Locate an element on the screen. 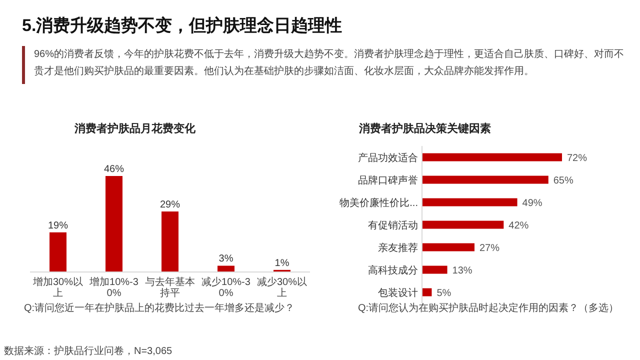 The image size is (640, 360). x-tick-label: 减少30%以上 is located at coordinates (282, 287).